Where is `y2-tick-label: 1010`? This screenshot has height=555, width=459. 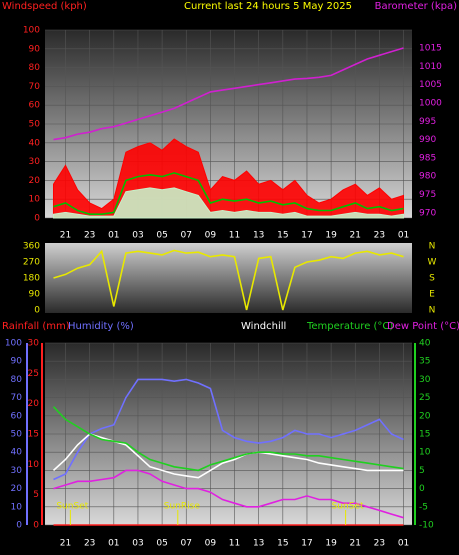 y2-tick-label: 1010 is located at coordinates (430, 67).